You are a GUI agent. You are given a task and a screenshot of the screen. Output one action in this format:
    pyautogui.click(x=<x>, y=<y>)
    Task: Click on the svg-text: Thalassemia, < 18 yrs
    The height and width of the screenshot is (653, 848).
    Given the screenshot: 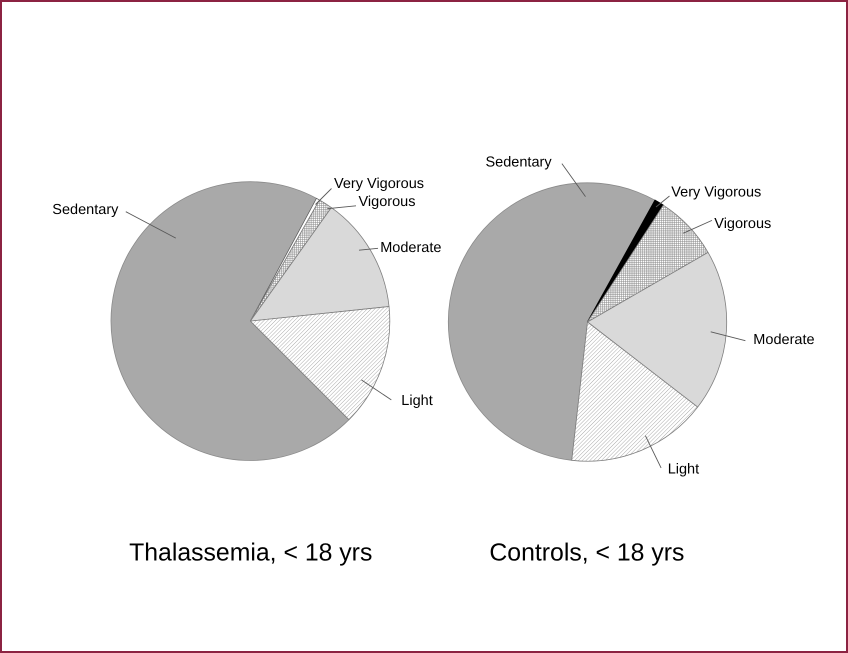 What is the action you would take?
    pyautogui.click(x=250, y=553)
    